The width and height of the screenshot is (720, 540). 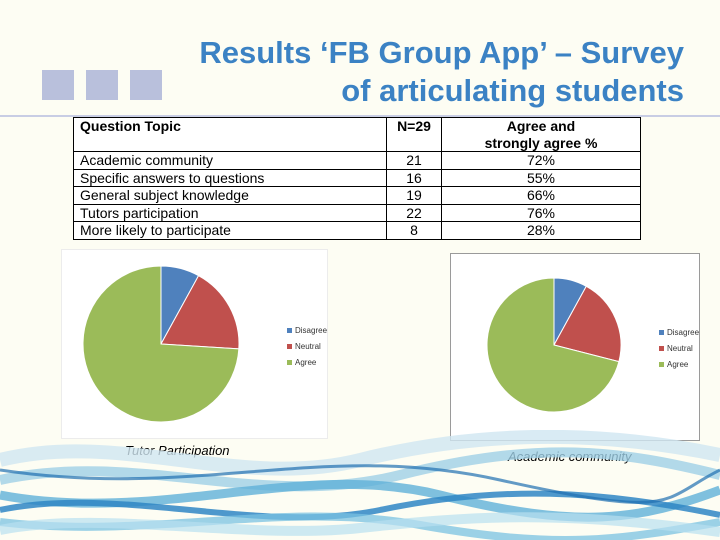 What do you see at coordinates (414, 134) in the screenshot?
I see `header-n: N=29` at bounding box center [414, 134].